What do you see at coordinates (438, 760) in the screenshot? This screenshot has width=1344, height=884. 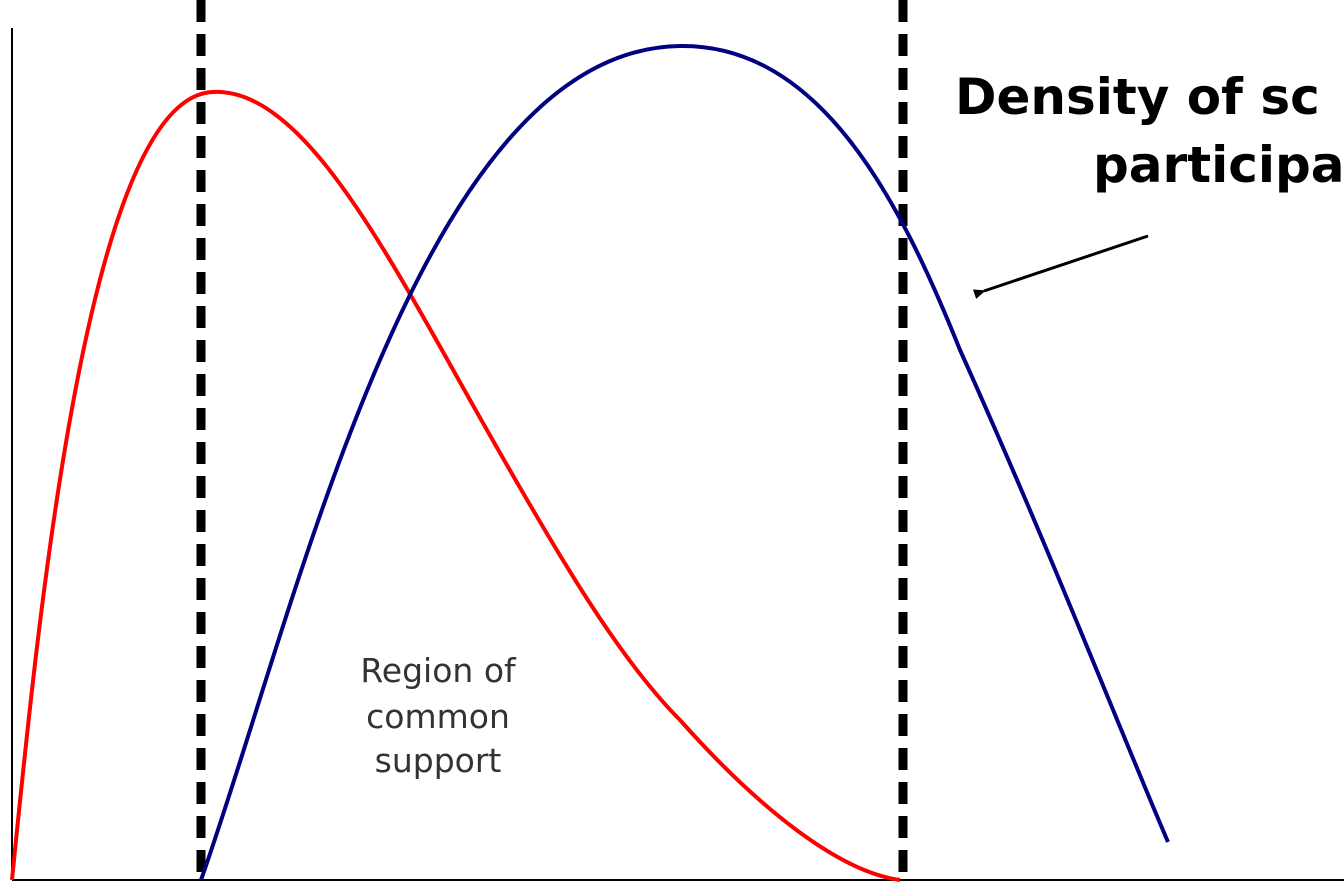 I see `region-label: support` at bounding box center [438, 760].